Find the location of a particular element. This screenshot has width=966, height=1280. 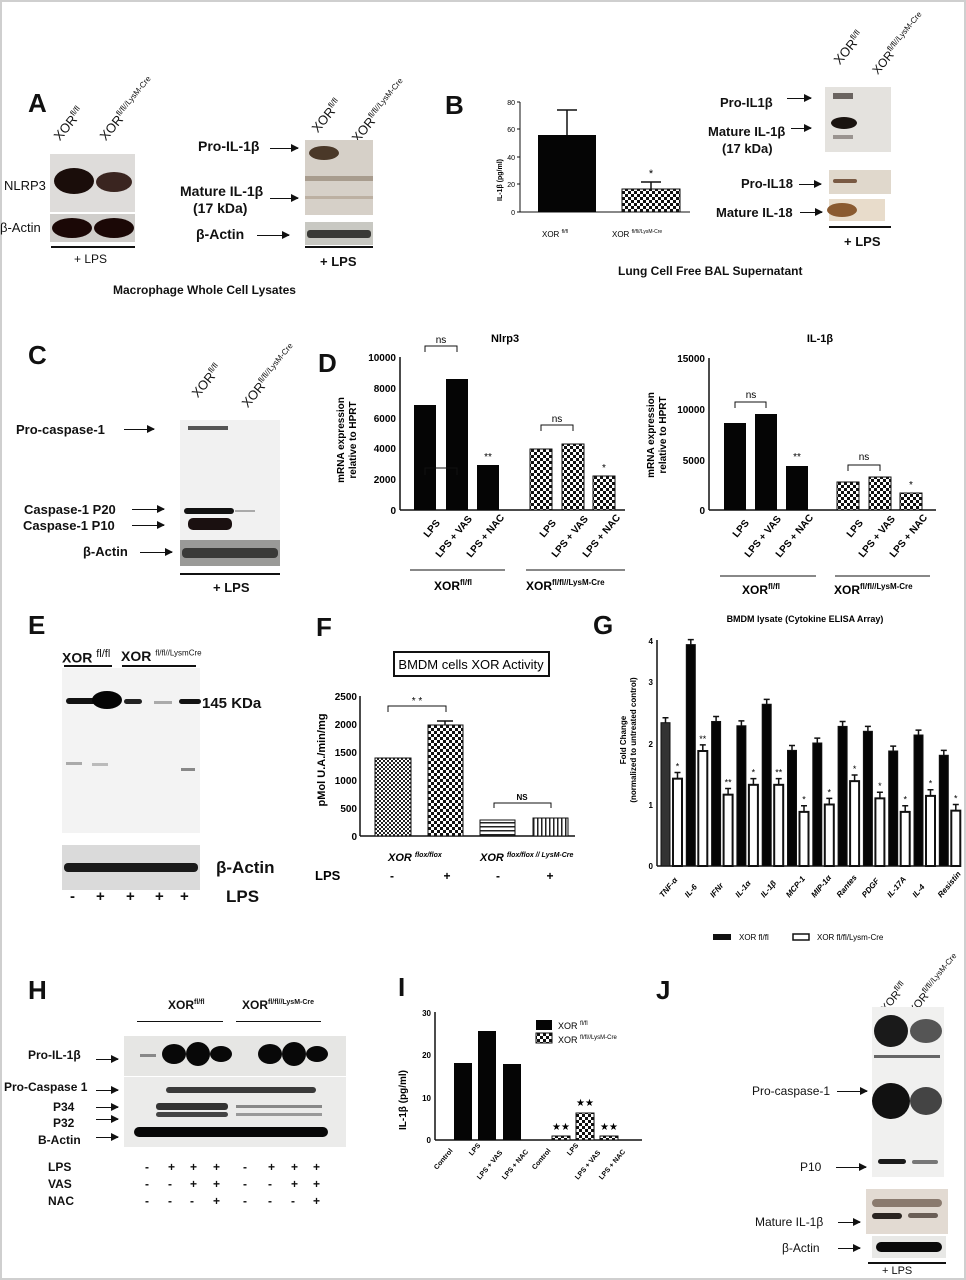

svg-text: 8000 is located at coordinates (385, 389).